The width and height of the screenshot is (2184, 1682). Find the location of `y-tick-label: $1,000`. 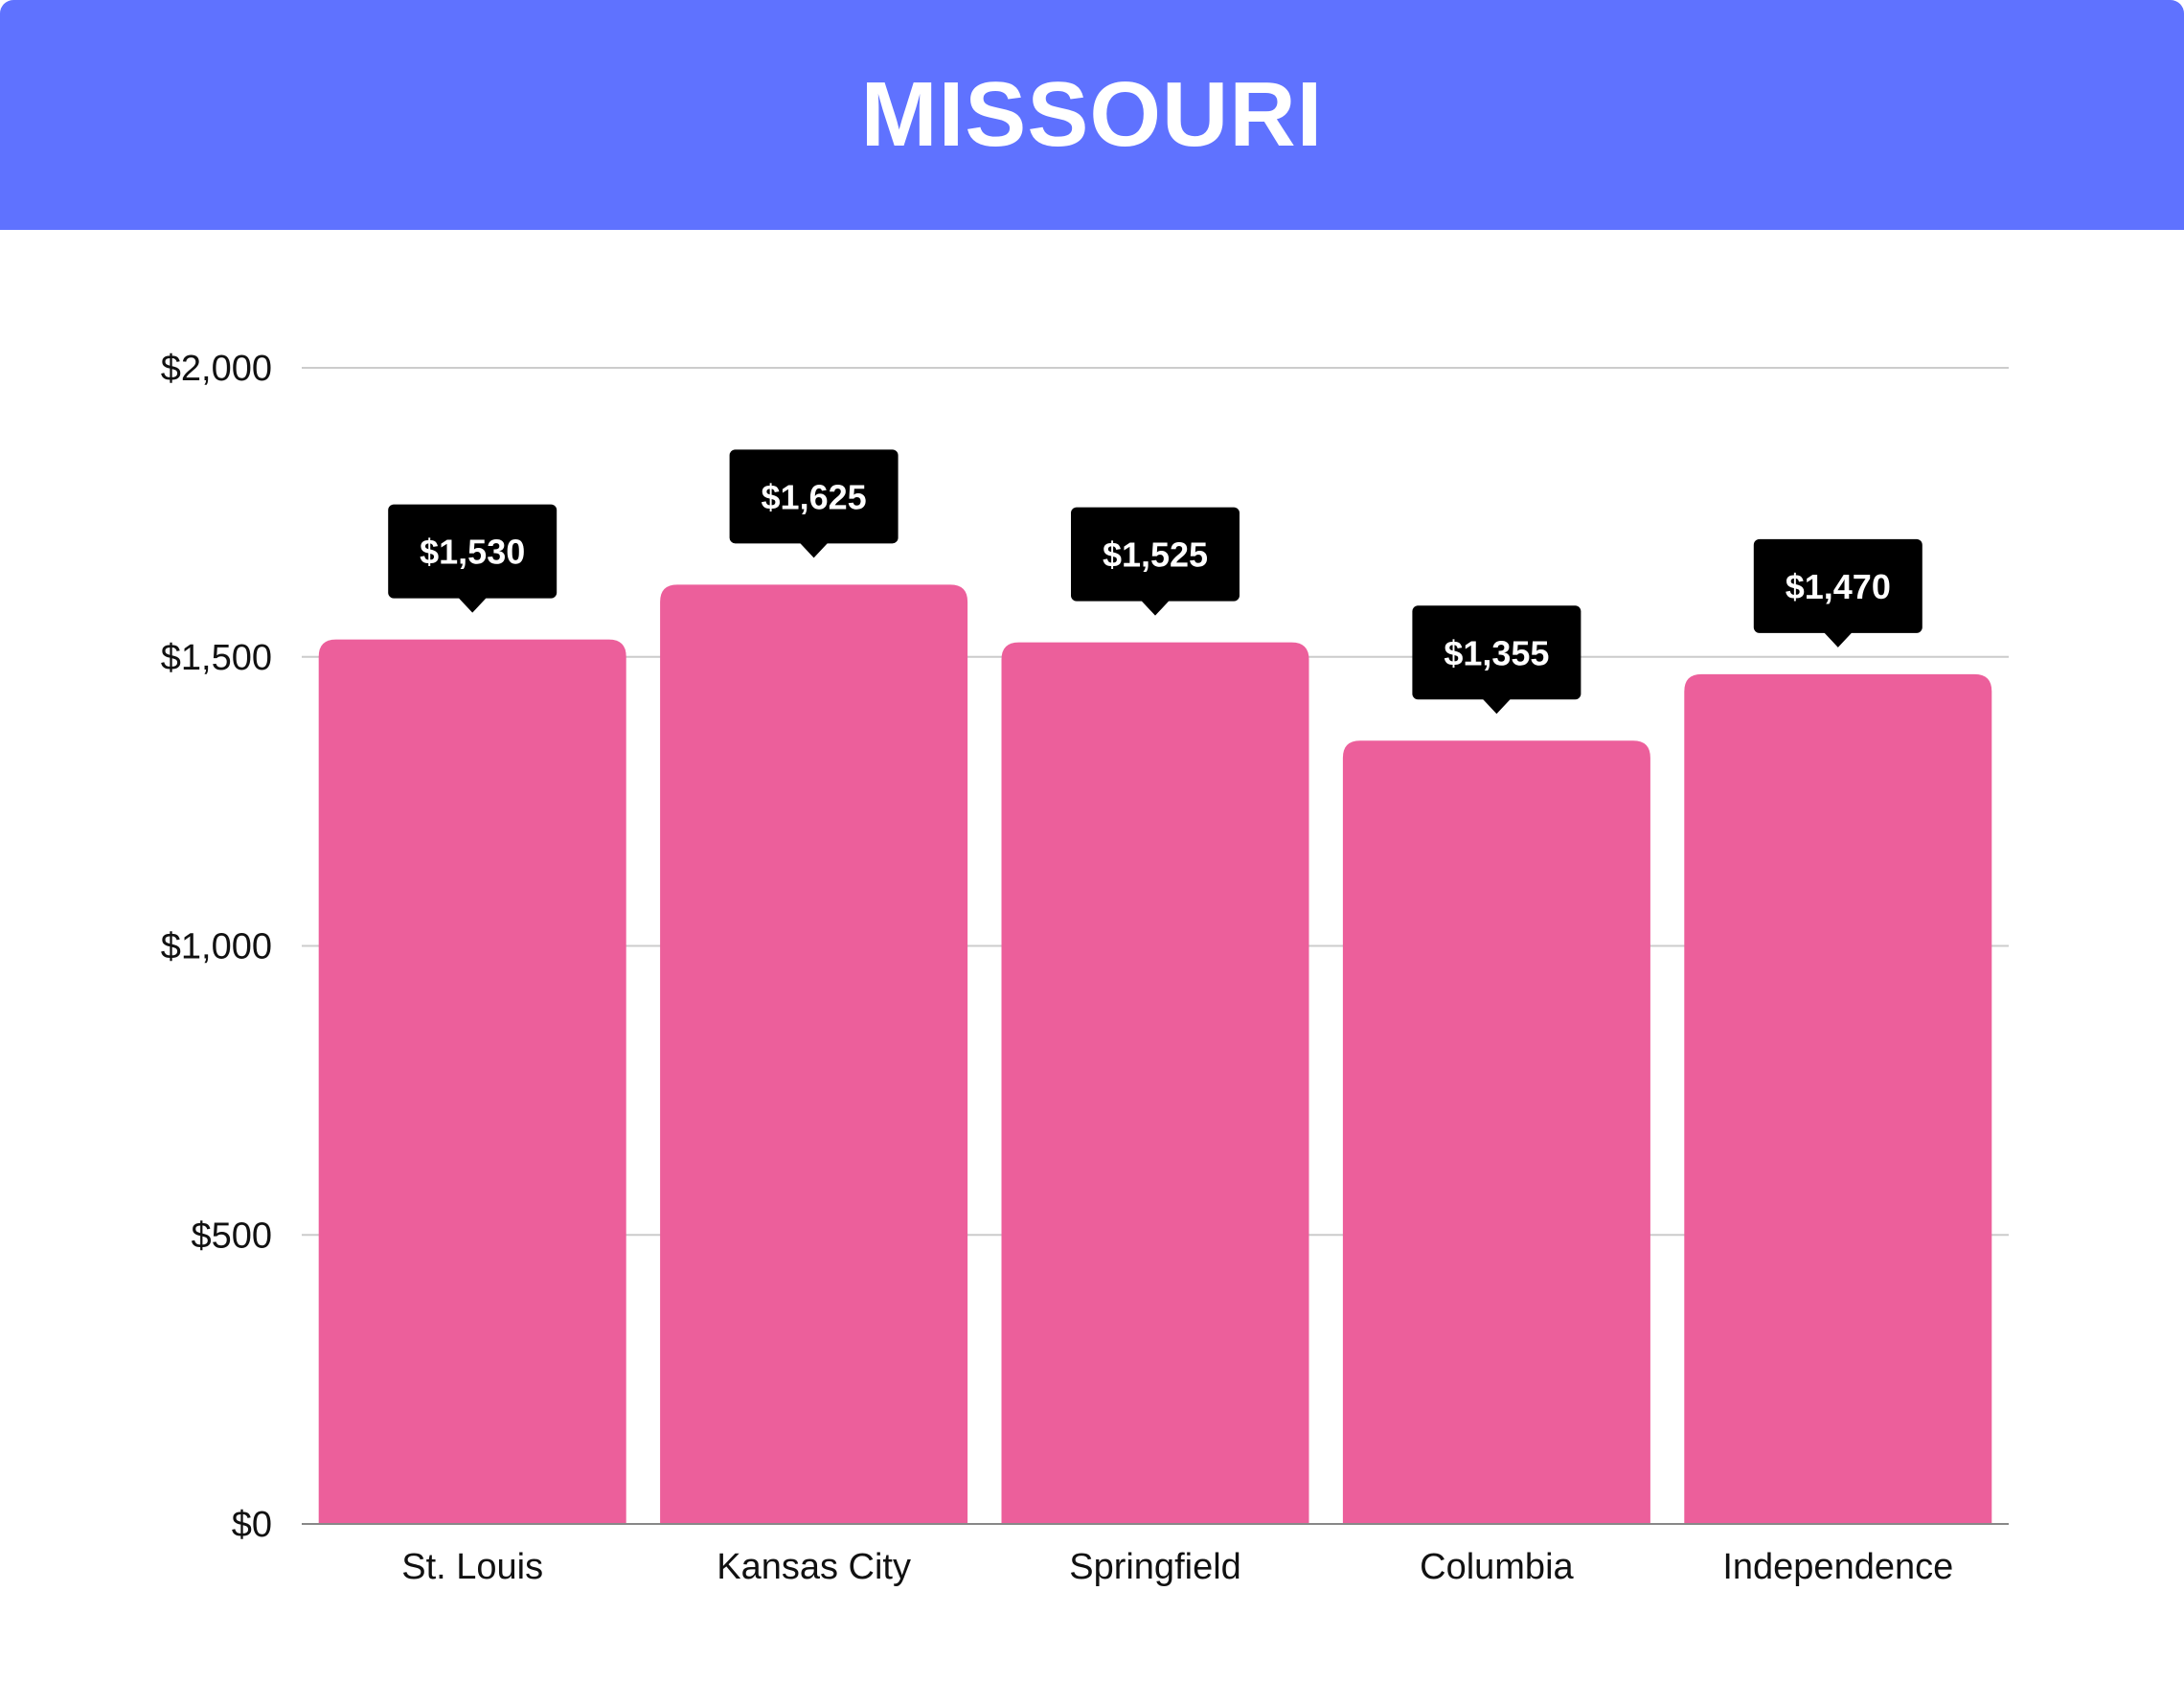

y-tick-label: $1,000 is located at coordinates (216, 947).